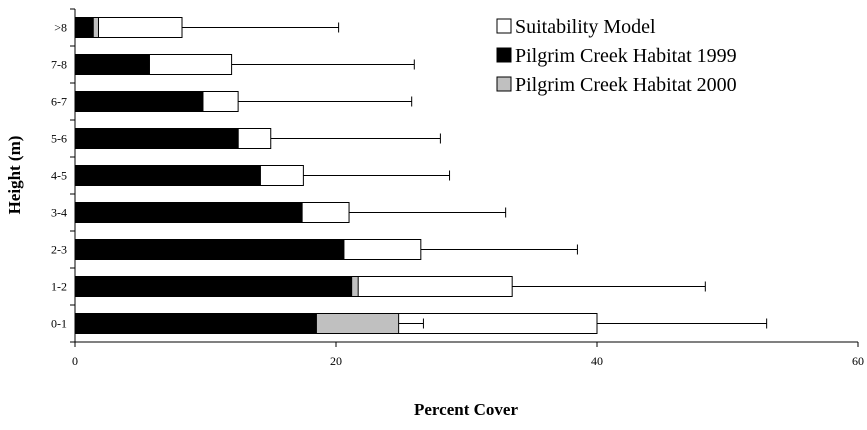  I want to click on y-tick-label-7-8: 7-8, so click(59, 65).